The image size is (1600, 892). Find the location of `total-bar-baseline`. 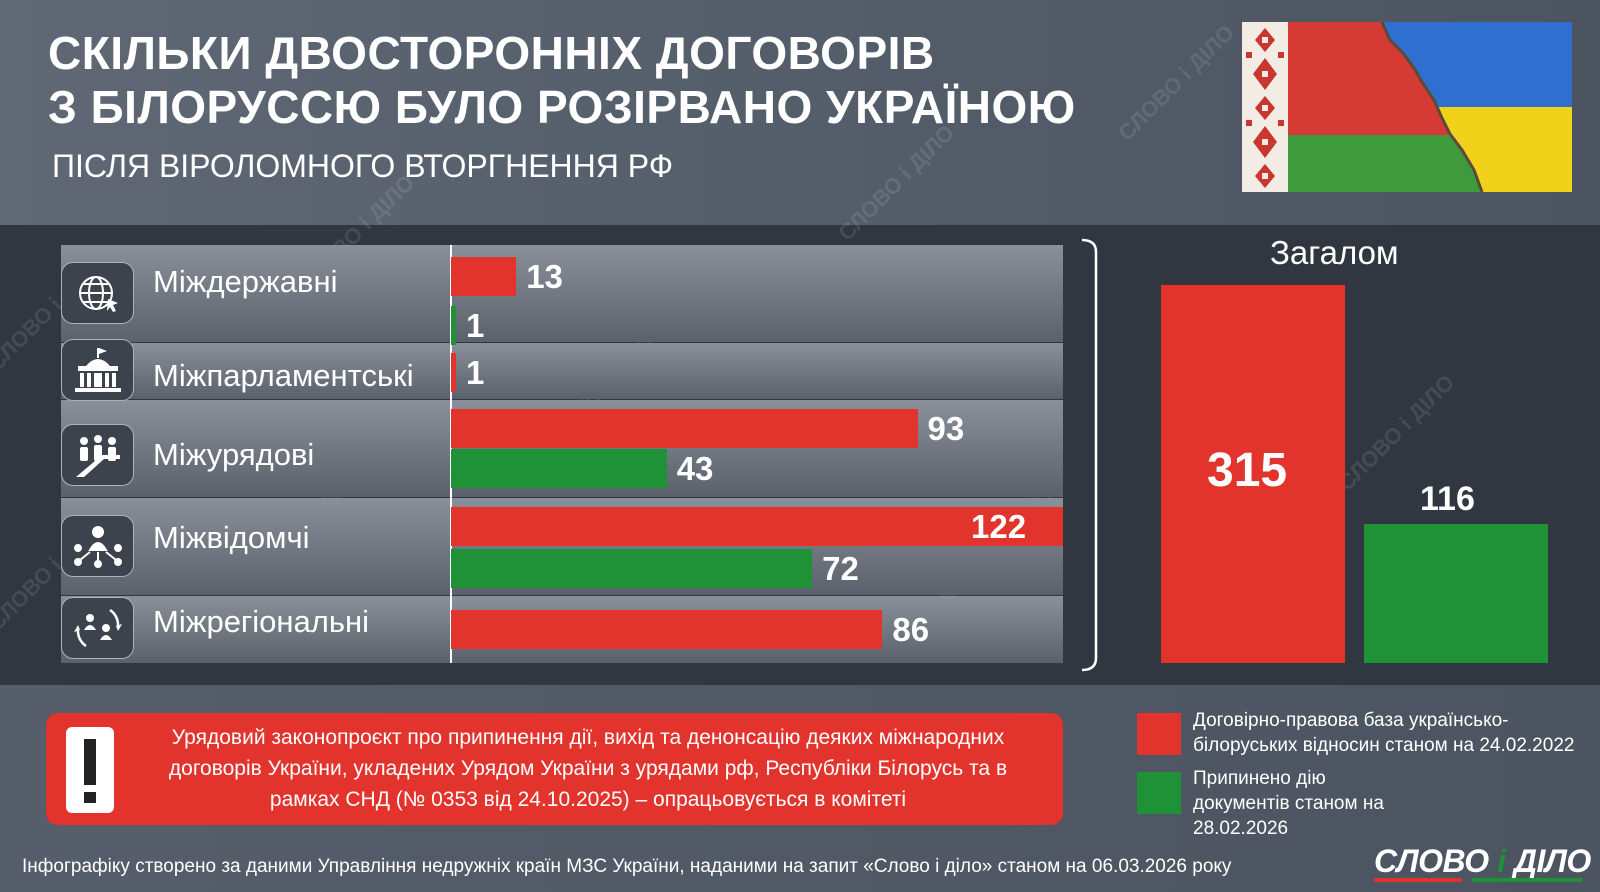

total-bar-baseline is located at coordinates (1253, 474).